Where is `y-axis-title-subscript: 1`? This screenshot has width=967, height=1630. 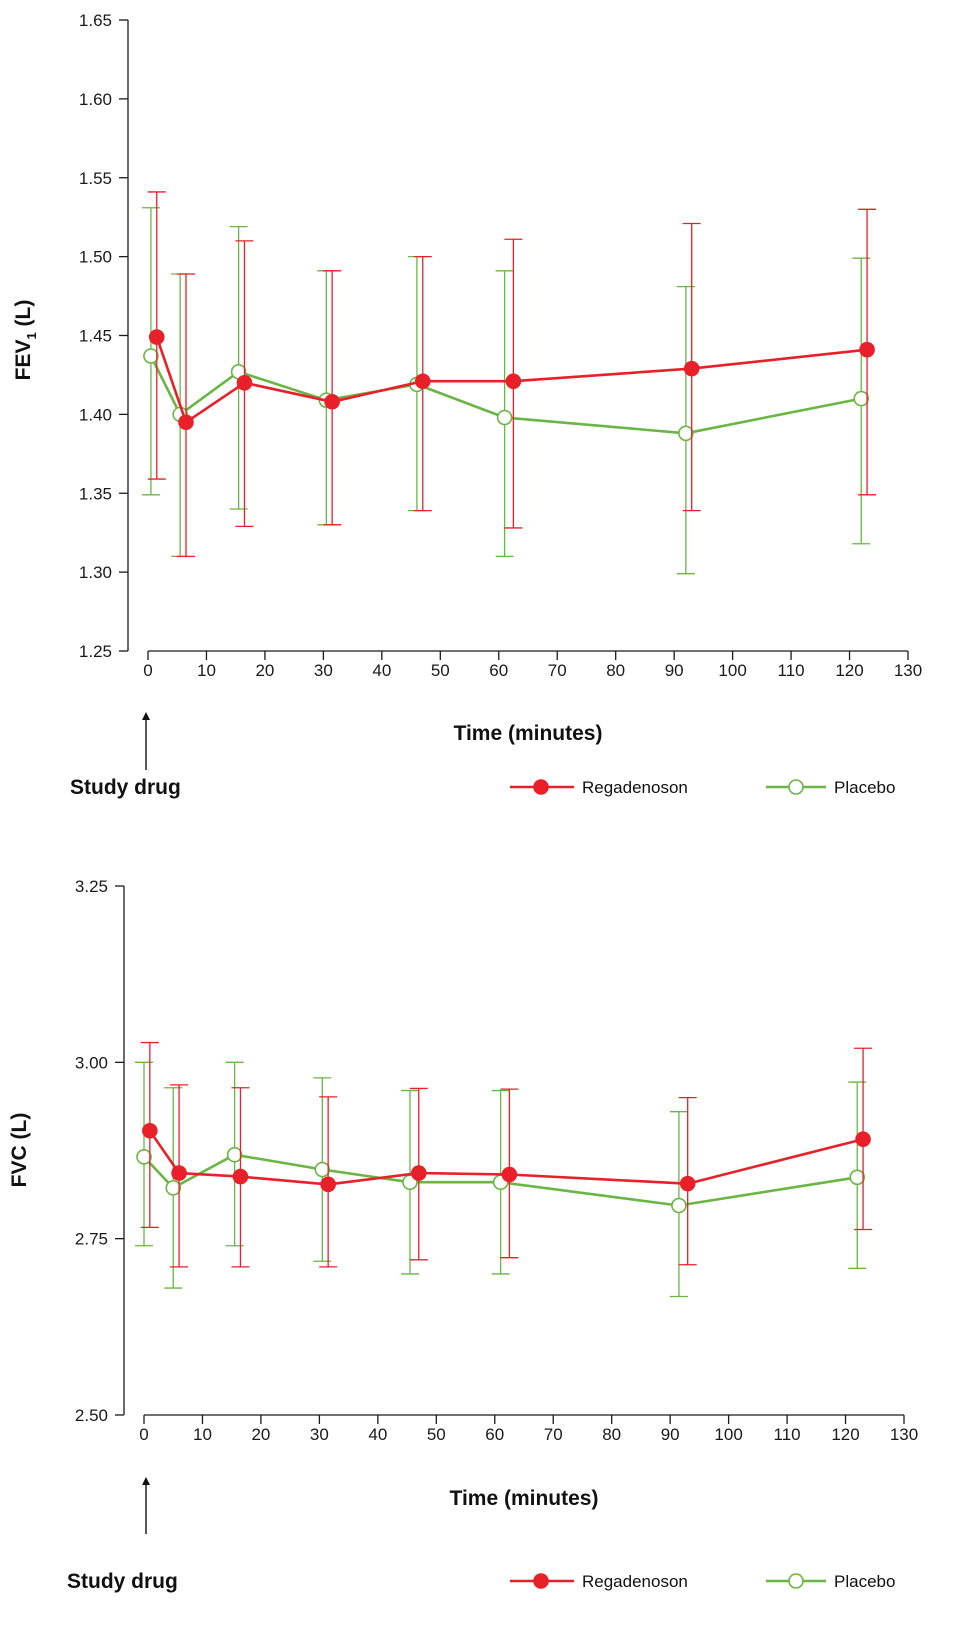 y-axis-title-subscript: 1 is located at coordinates (31, 335).